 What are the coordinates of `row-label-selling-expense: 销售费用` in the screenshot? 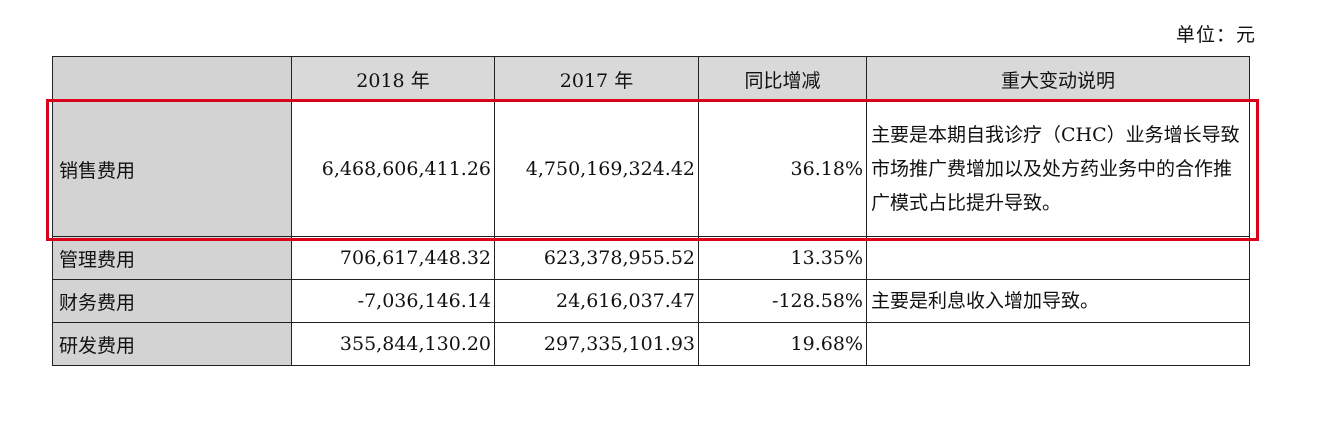 It's located at (172, 169).